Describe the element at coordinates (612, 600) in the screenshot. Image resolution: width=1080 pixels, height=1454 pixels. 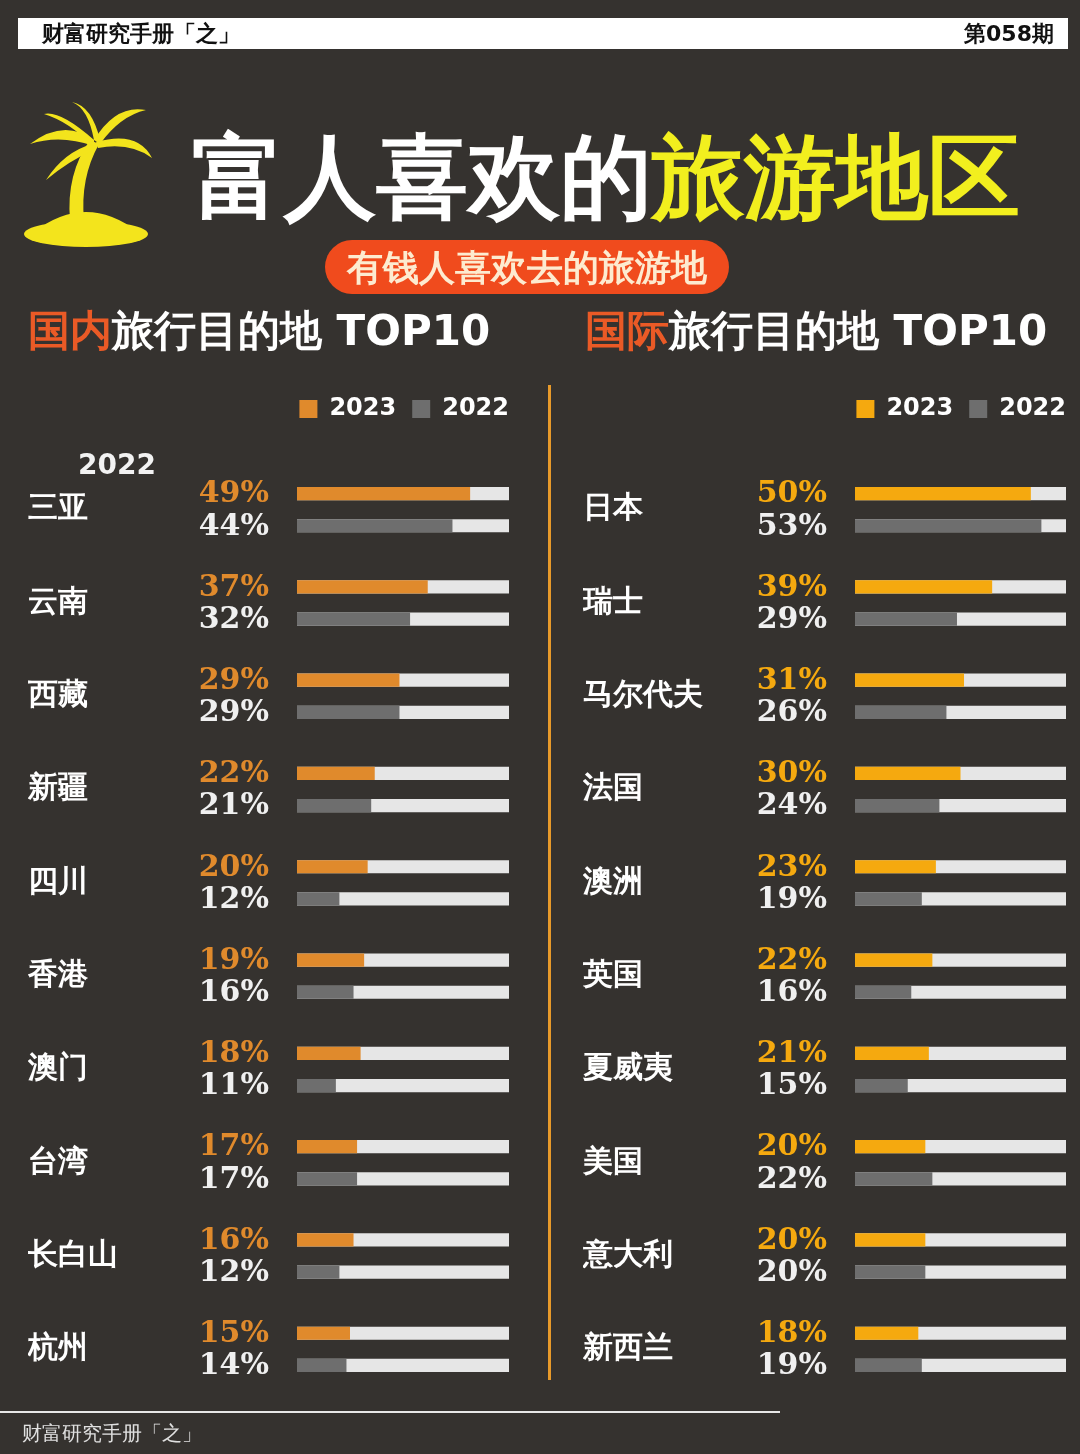
I see `y-tick-label: 瑞士` at that location.